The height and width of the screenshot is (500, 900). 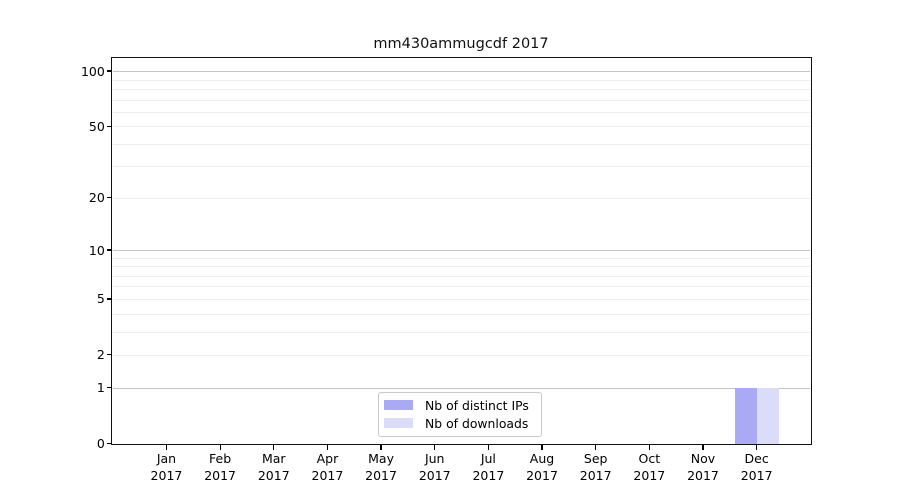 I want to click on x-tick-label: Jul 2017, so click(x=488, y=467).